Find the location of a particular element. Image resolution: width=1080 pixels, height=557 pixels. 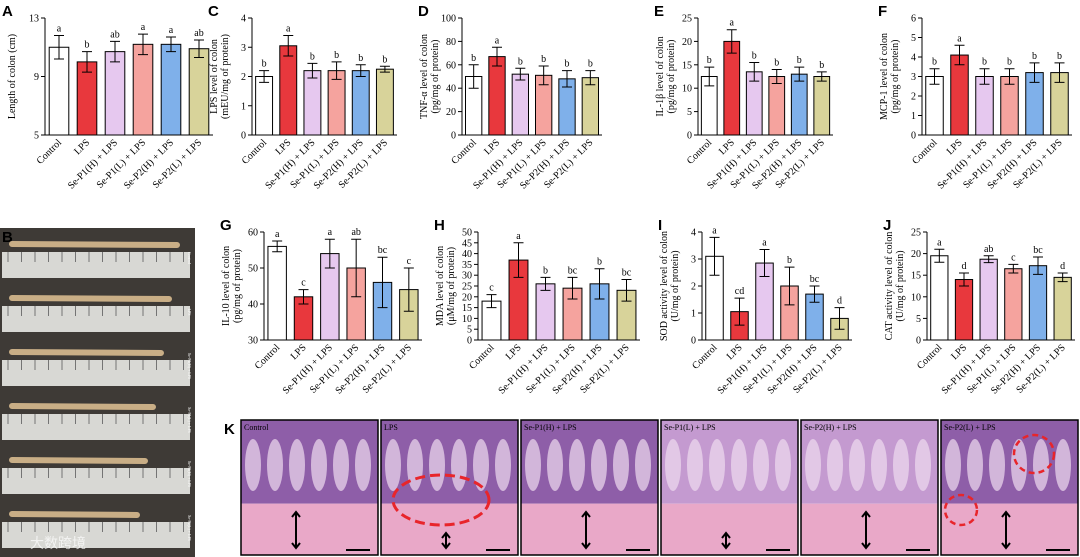

ruler is located at coordinates (96, 373).